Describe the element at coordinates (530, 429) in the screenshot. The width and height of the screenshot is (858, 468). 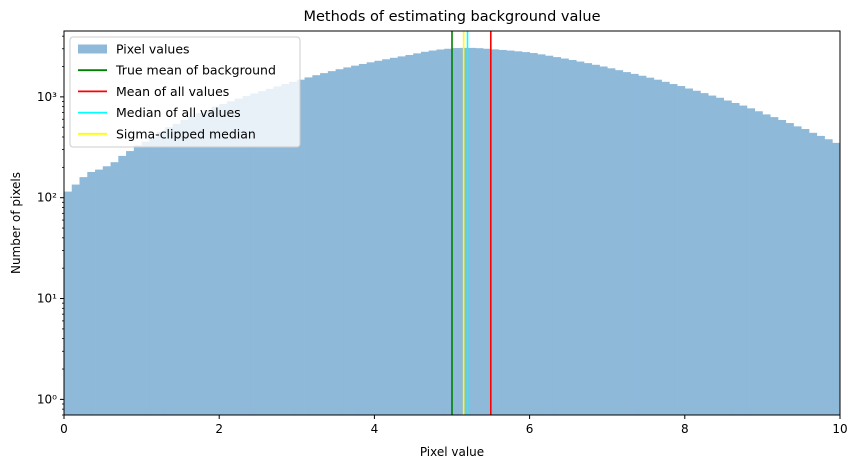
I see `x-tick-label: 6` at that location.